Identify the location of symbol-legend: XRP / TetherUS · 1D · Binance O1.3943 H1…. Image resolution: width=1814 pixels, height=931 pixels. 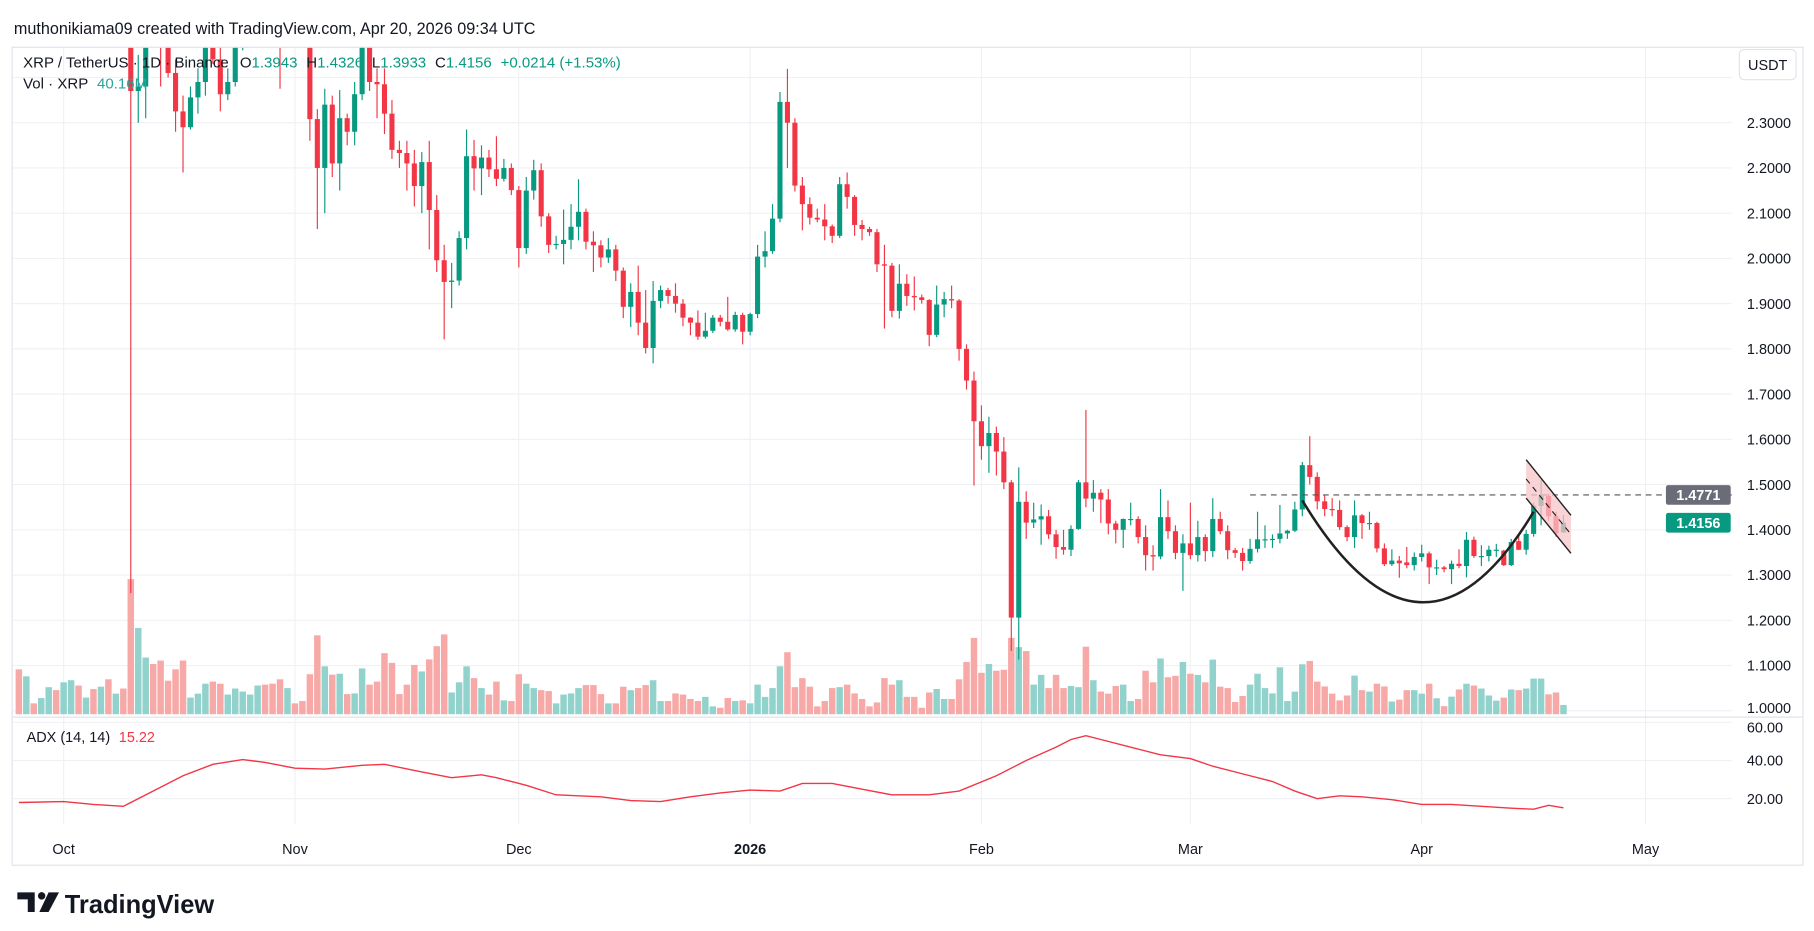
(322, 63).